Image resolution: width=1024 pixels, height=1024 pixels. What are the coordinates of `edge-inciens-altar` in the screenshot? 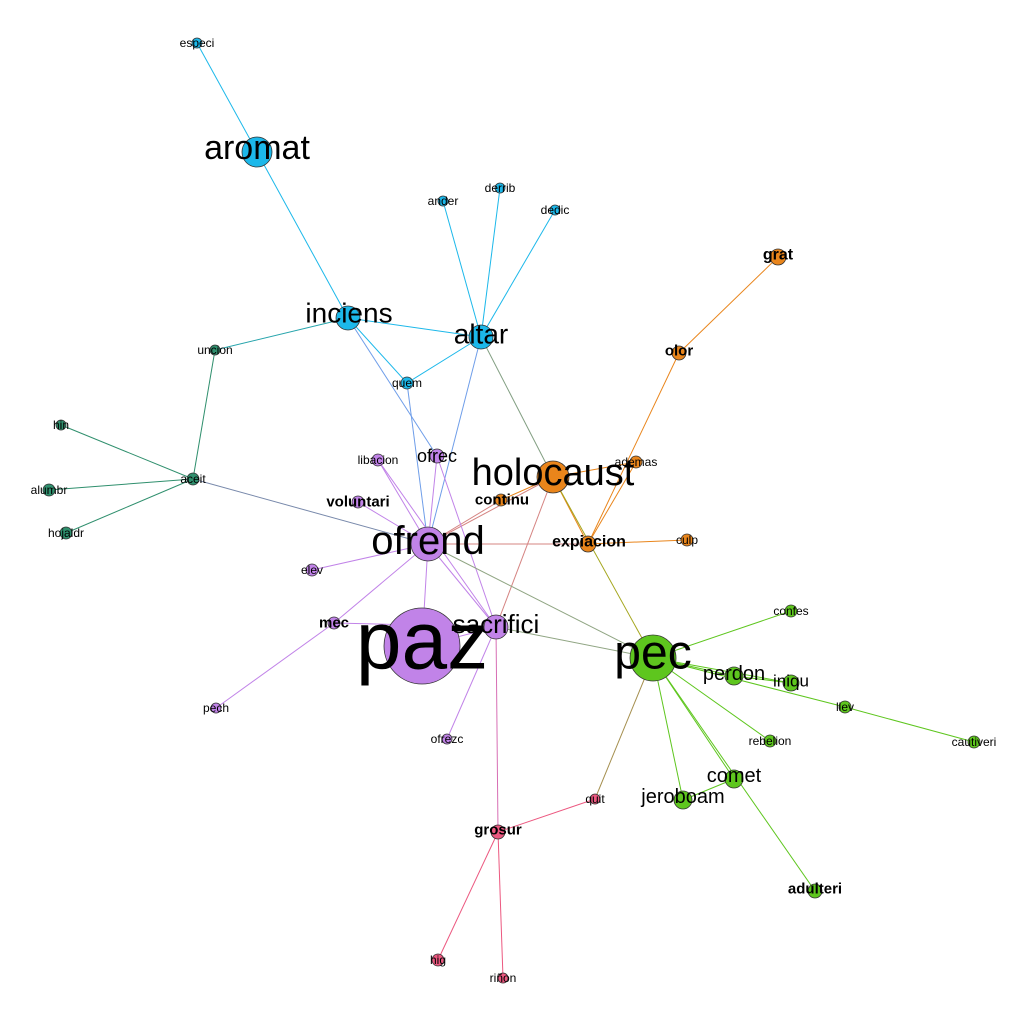 It's located at (414, 327).